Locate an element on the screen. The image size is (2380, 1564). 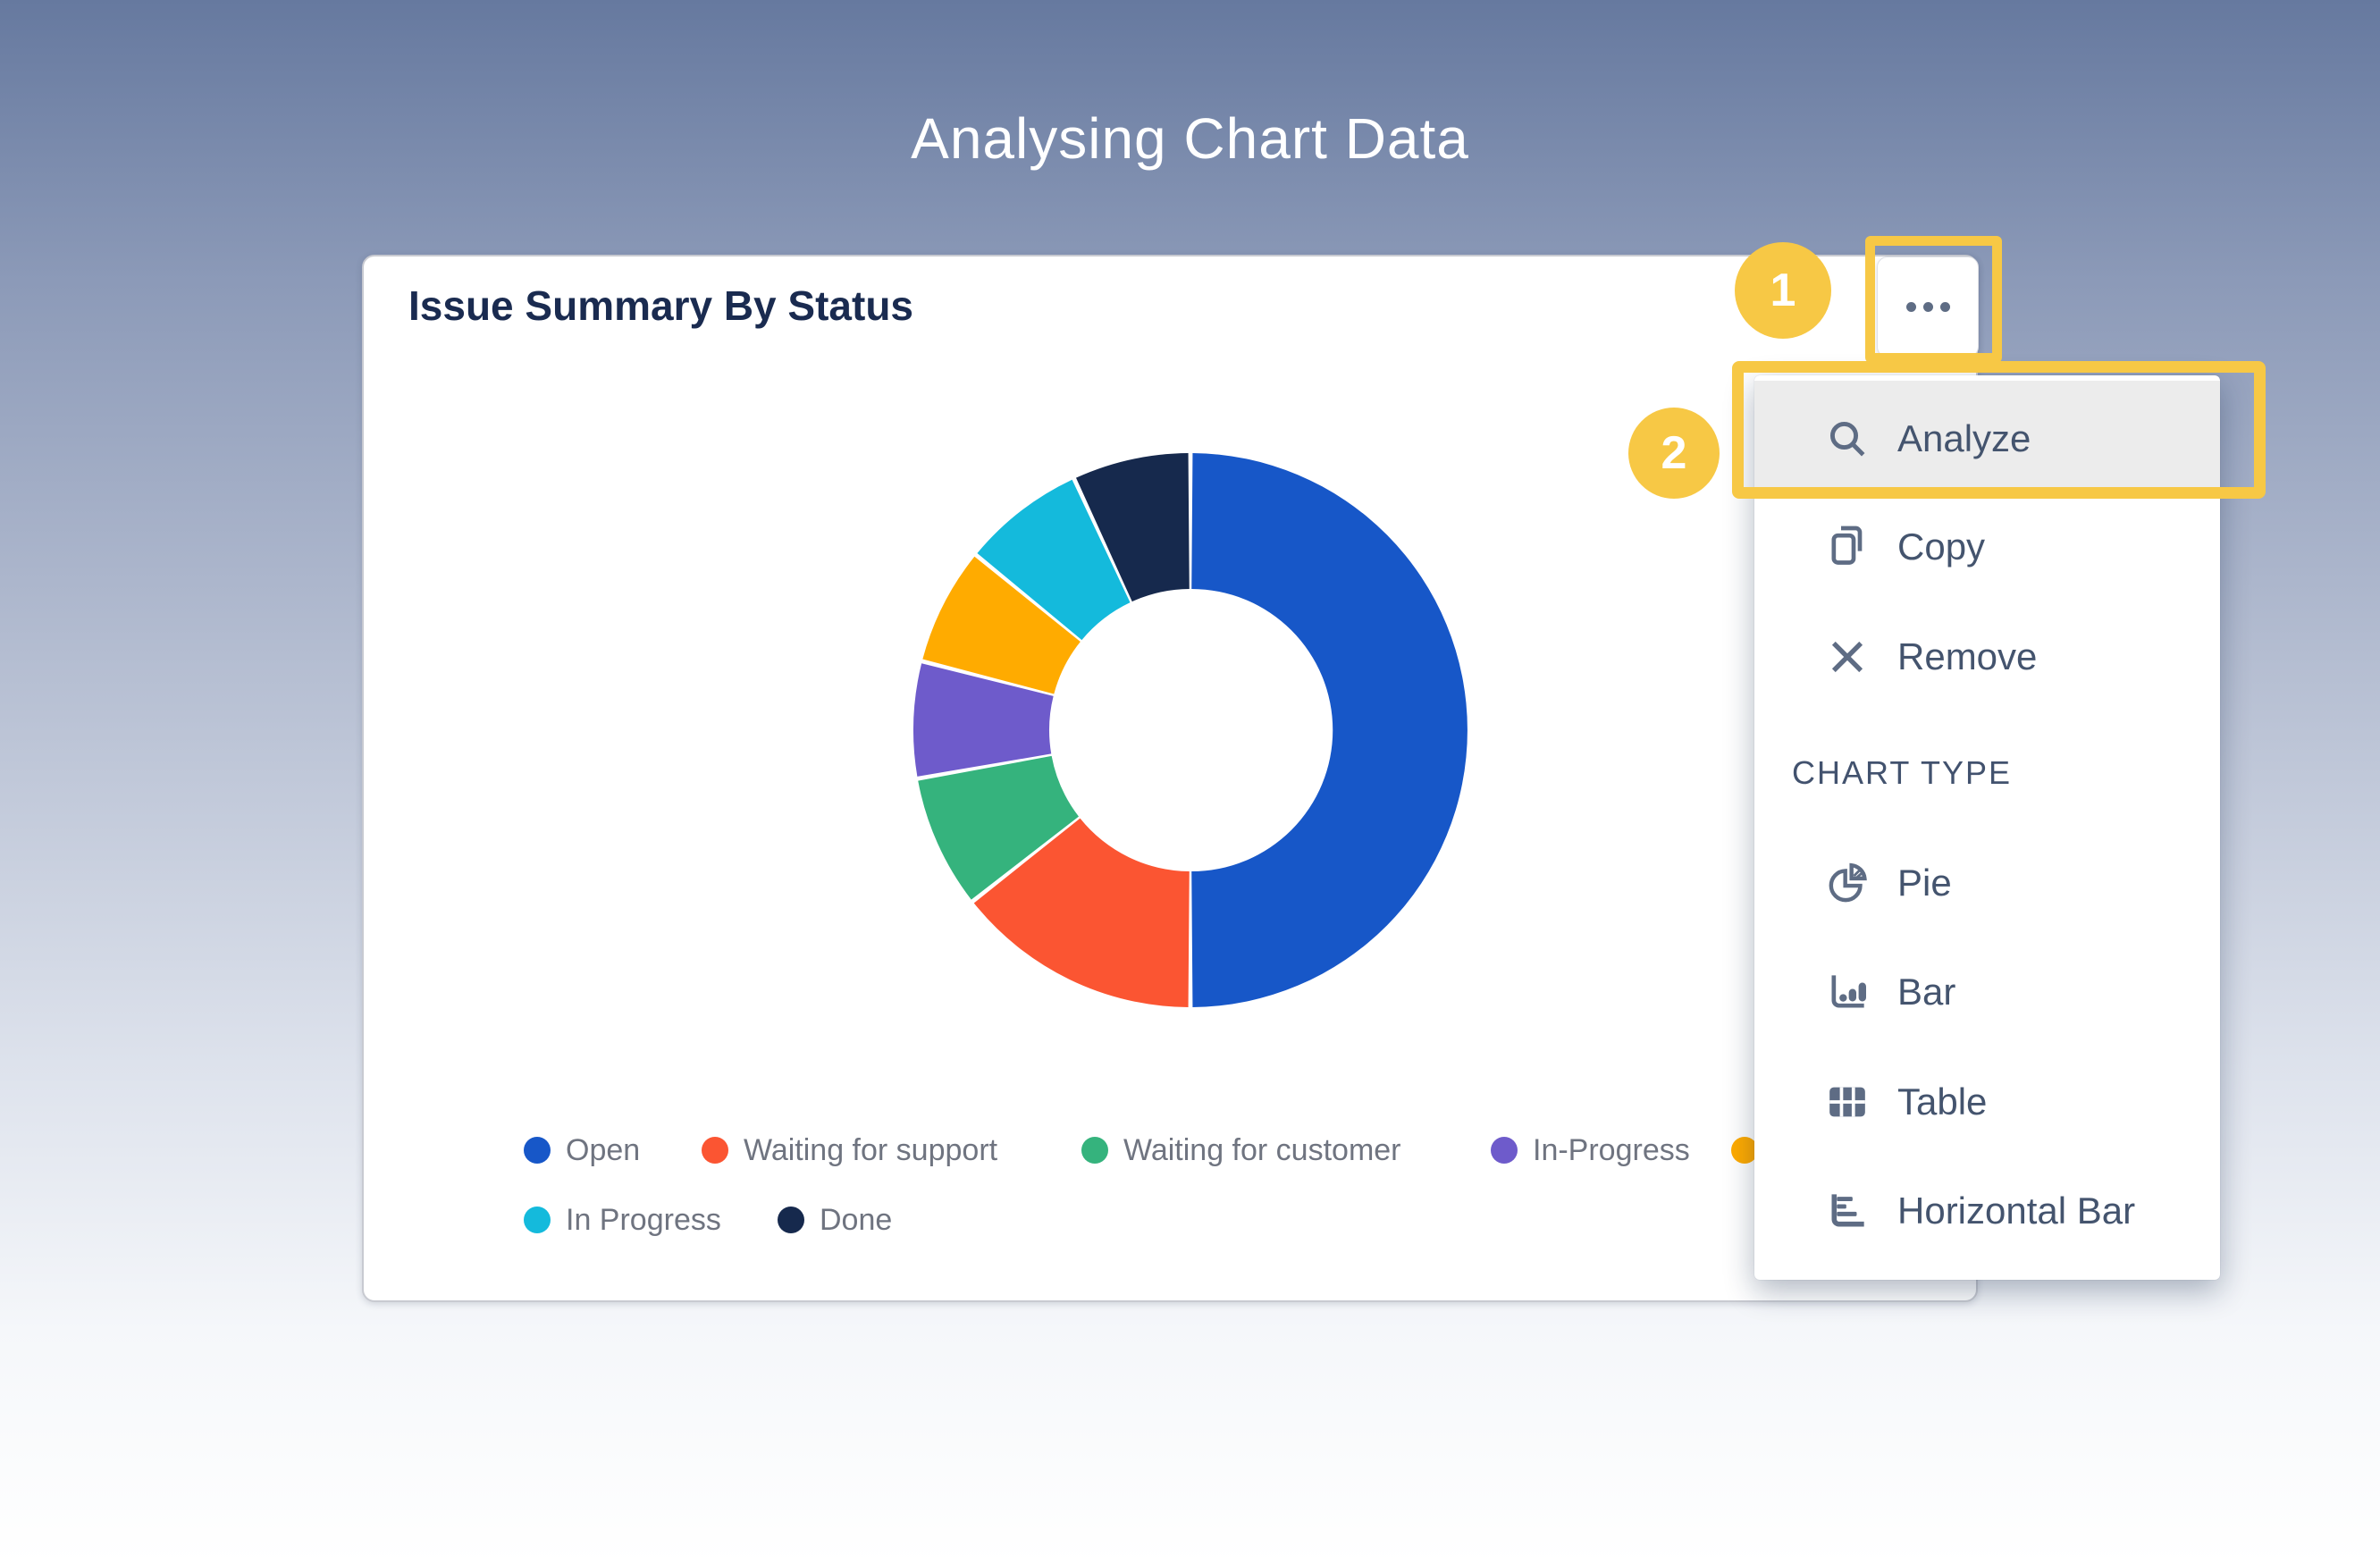
menu-item-label: Bar is located at coordinates (1927, 992).